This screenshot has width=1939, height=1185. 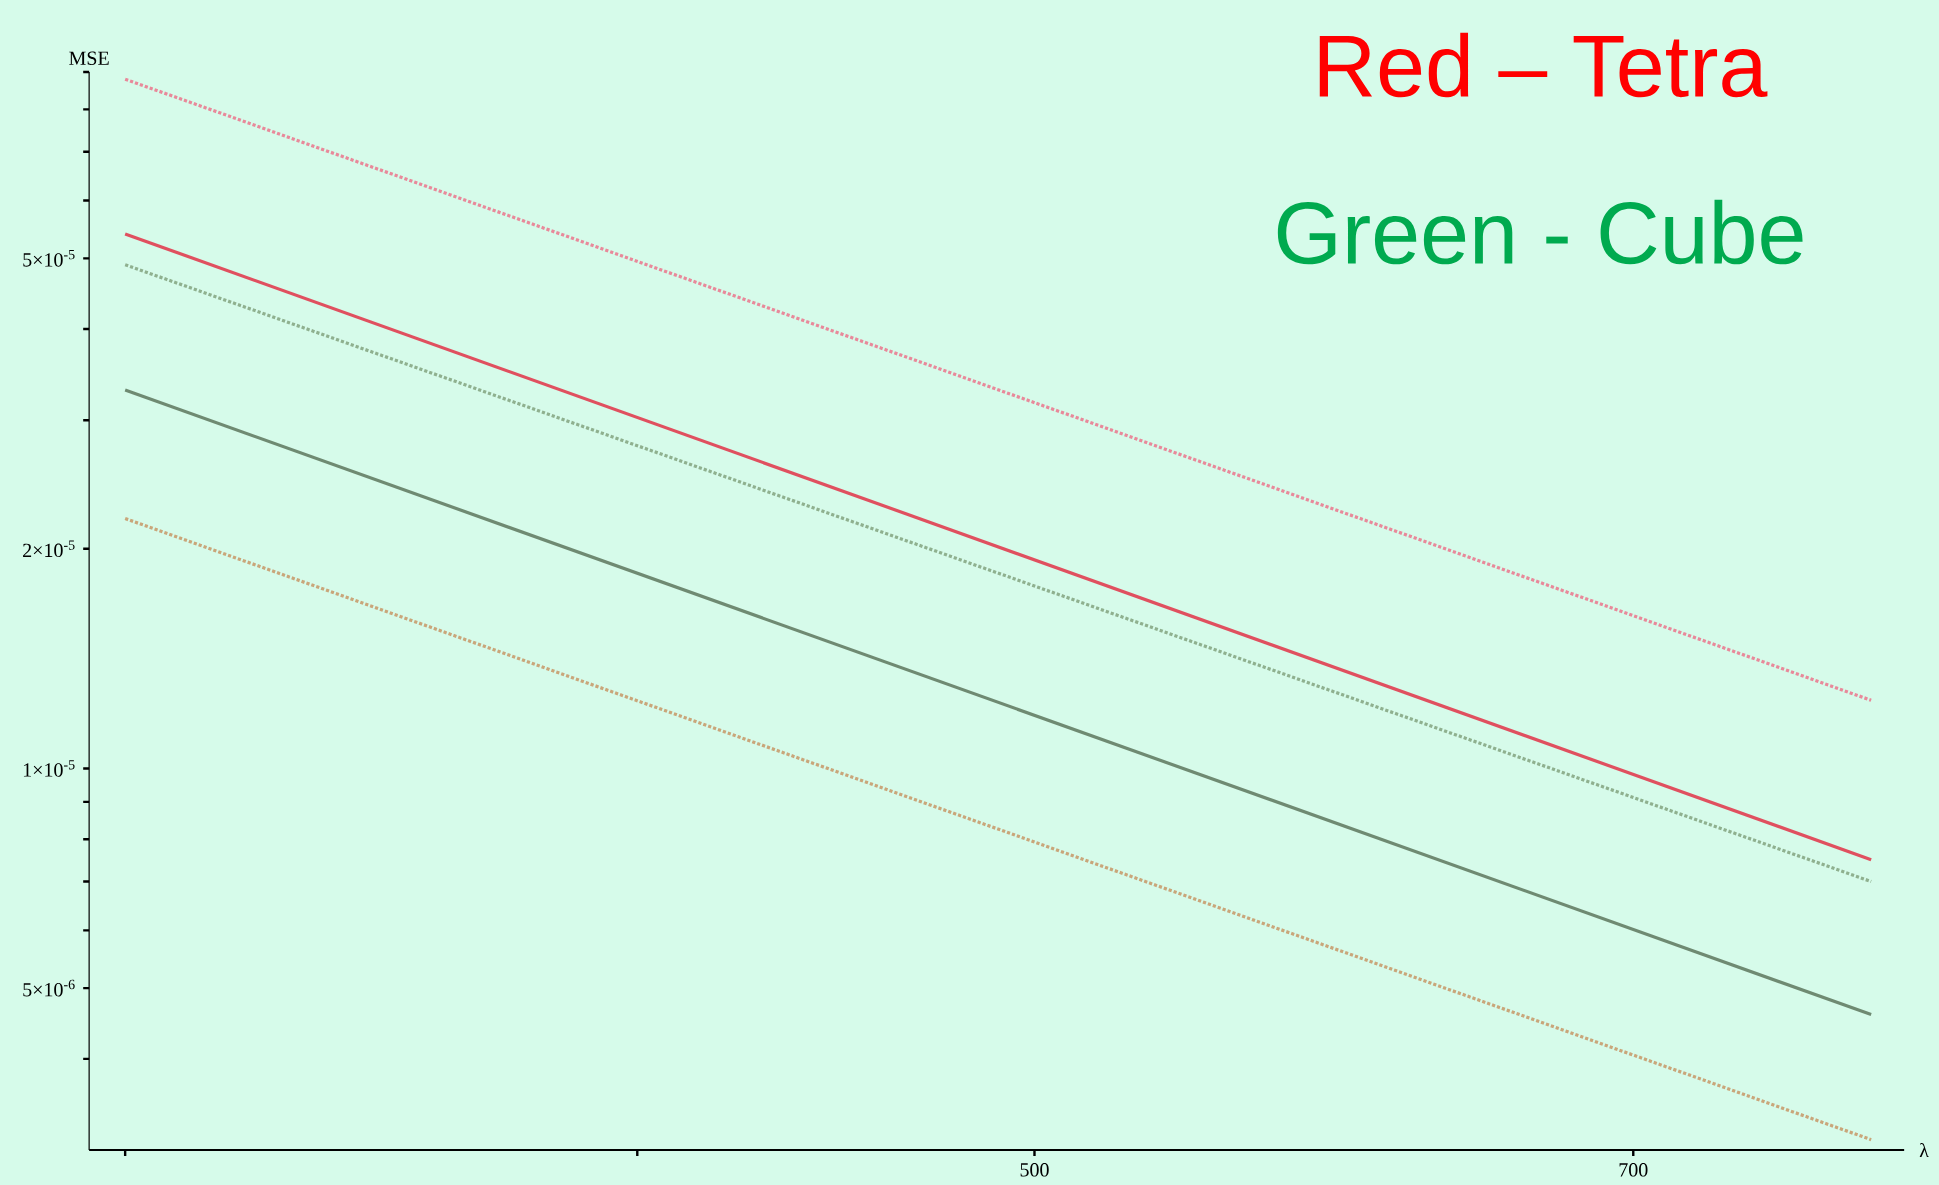 What do you see at coordinates (49, 768) in the screenshot?
I see `y-tick-label: 1×10$^{-5}$` at bounding box center [49, 768].